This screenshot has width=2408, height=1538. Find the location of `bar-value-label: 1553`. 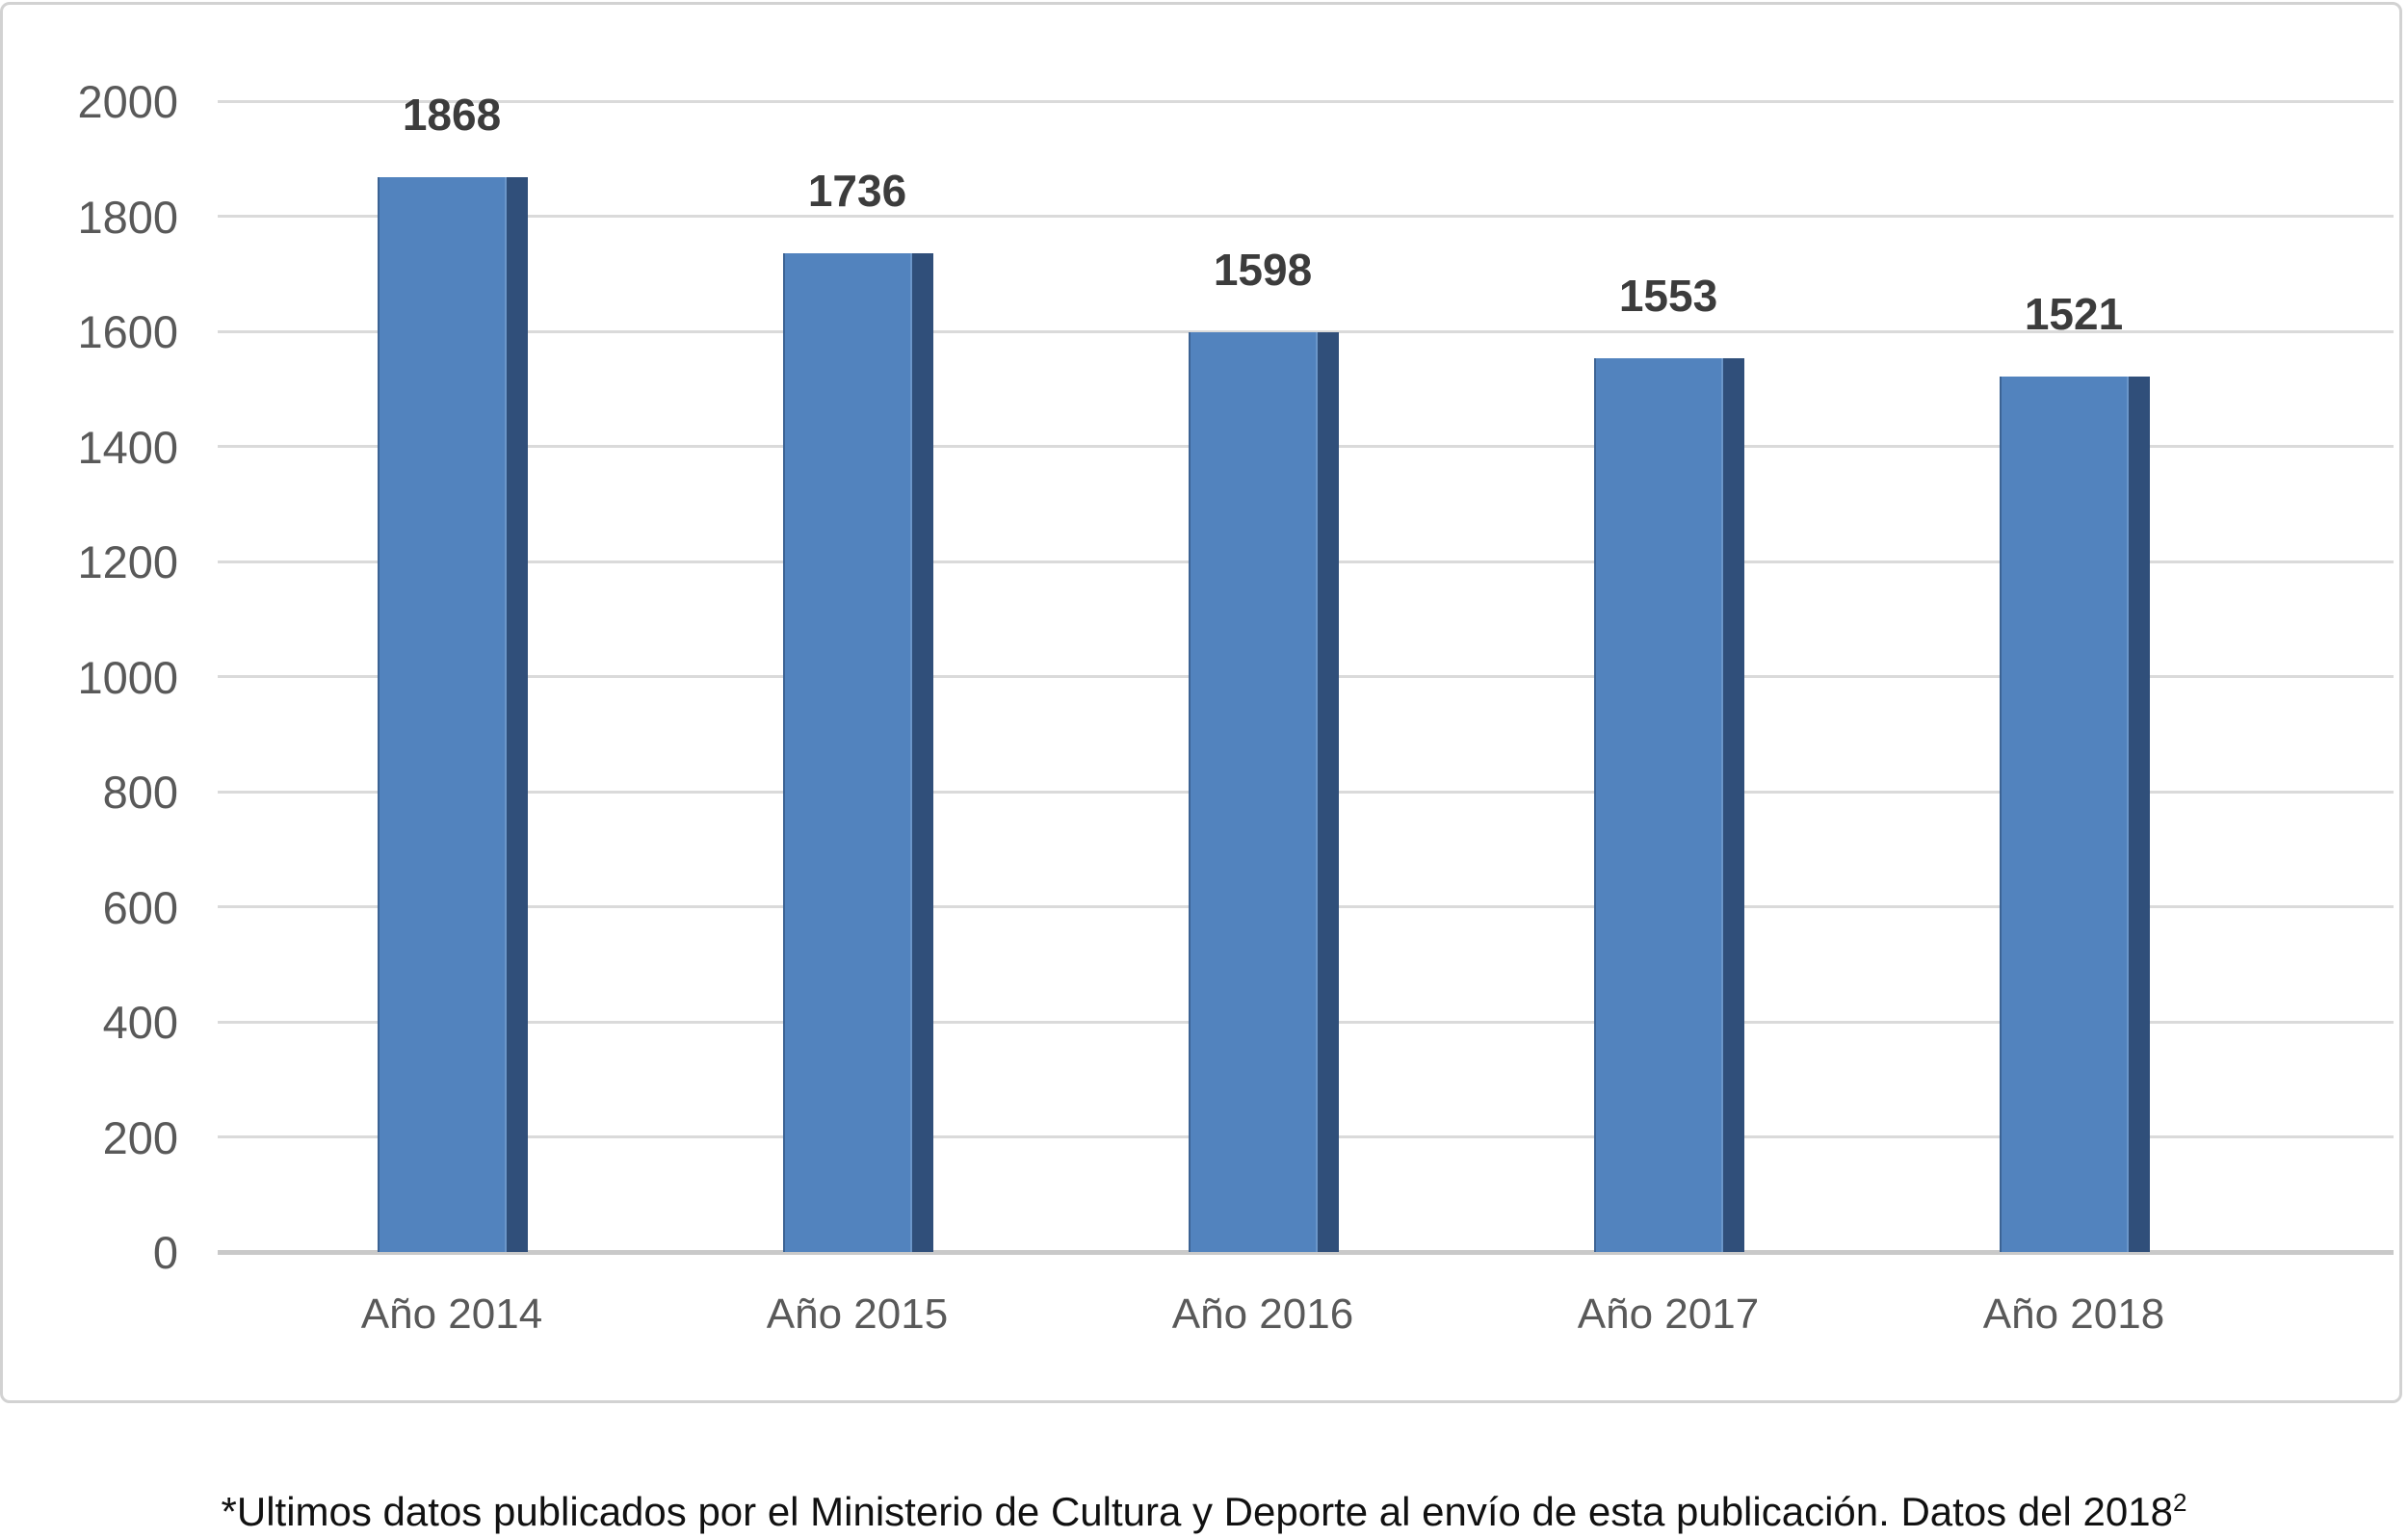

bar-value-label: 1553 is located at coordinates (1668, 297).